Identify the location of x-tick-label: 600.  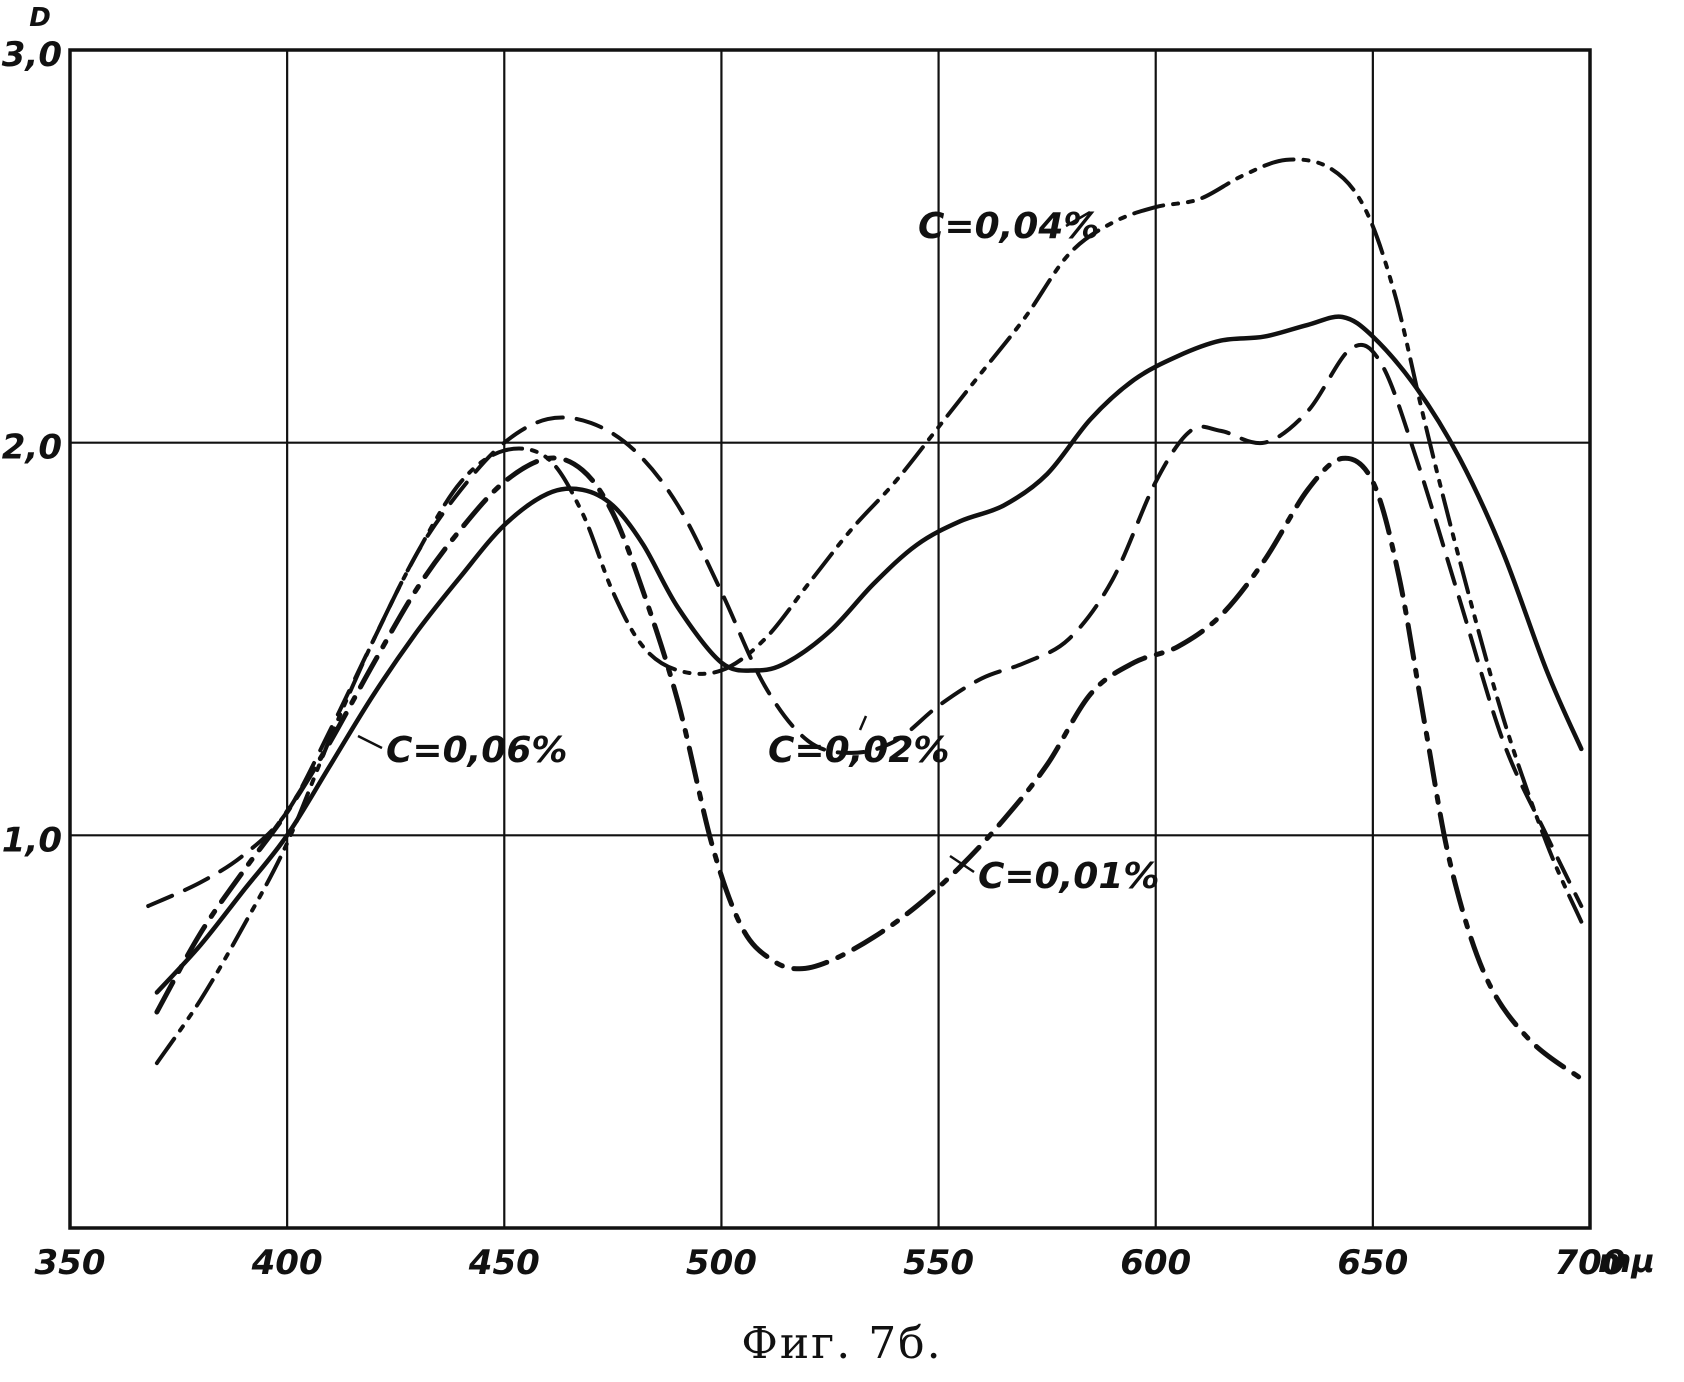
(1155, 1263).